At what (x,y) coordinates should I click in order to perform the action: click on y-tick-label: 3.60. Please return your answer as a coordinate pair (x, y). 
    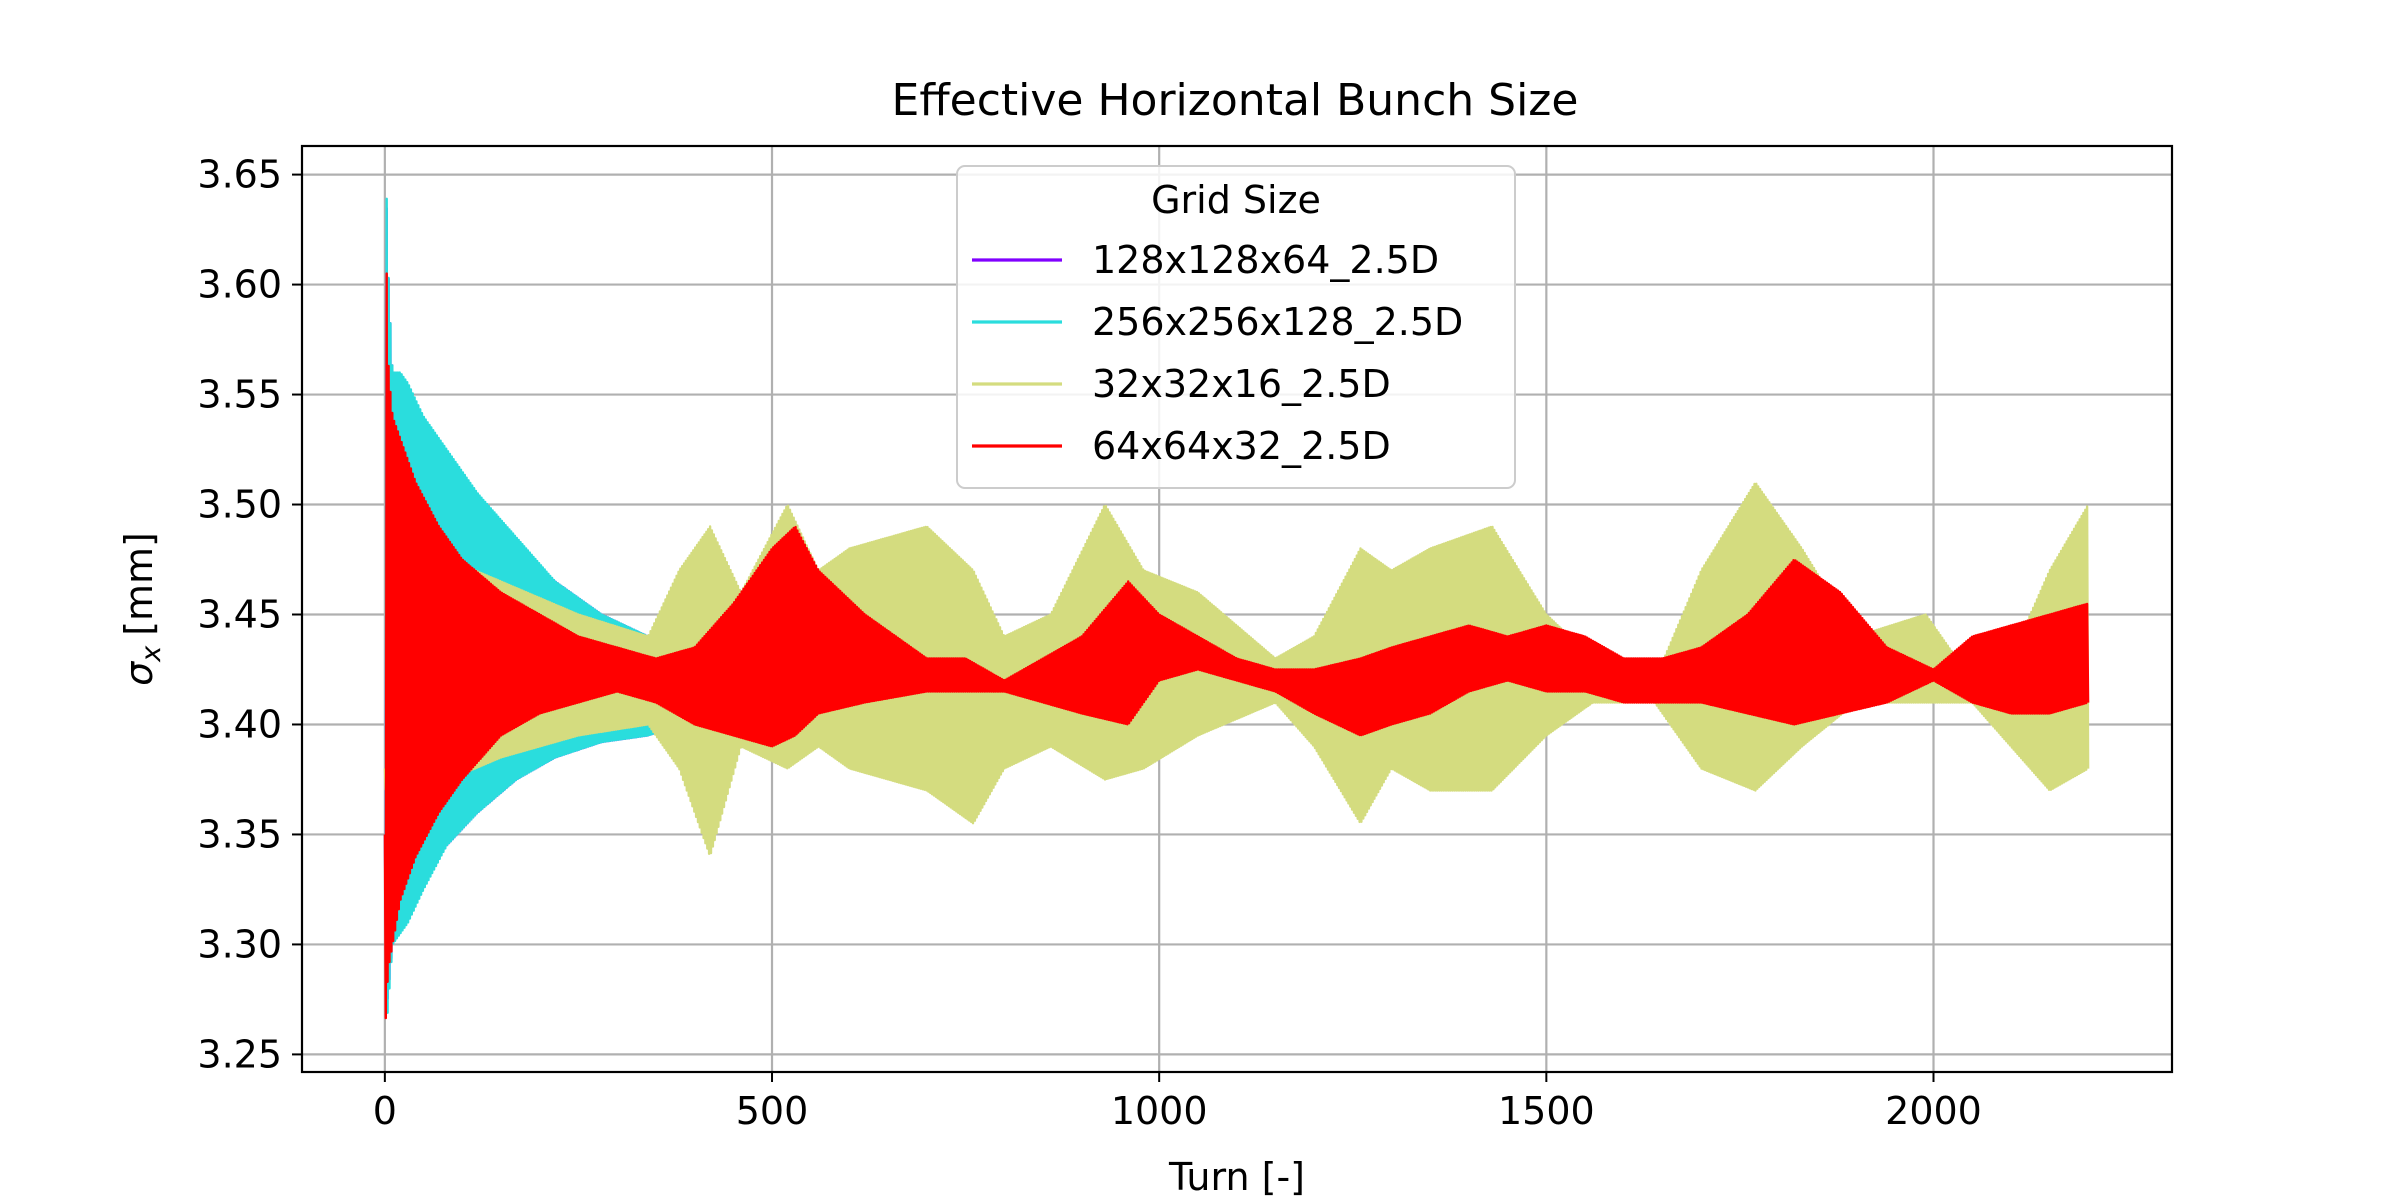
    Looking at the image, I should click on (239, 285).